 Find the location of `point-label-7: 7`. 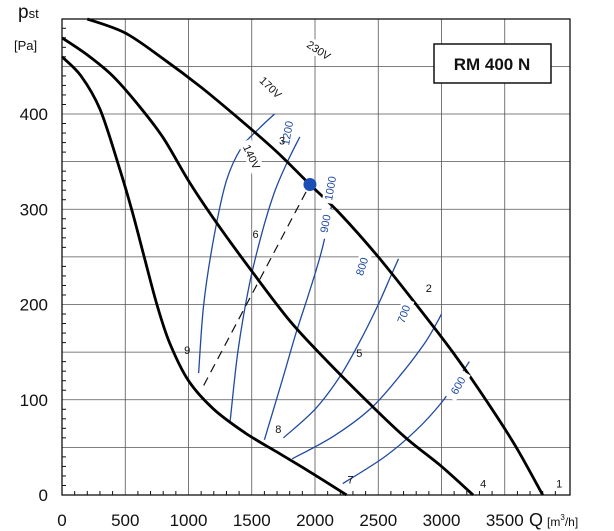

point-label-7: 7 is located at coordinates (350, 481).